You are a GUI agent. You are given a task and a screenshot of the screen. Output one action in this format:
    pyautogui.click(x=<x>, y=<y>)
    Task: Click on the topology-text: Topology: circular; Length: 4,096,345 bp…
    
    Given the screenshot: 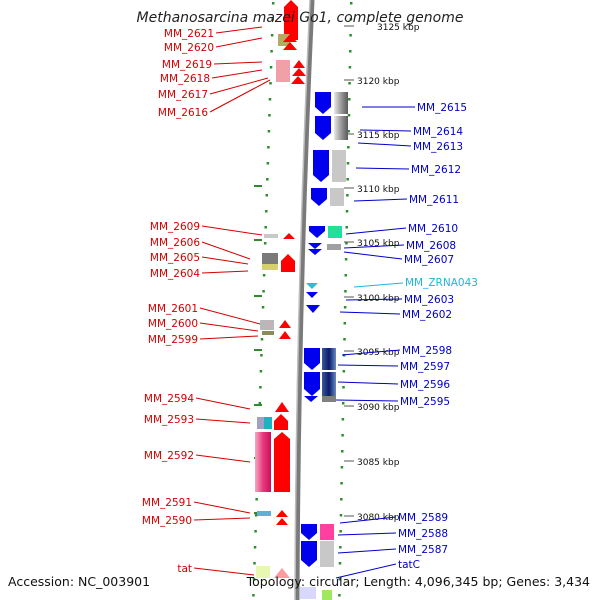 What is the action you would take?
    pyautogui.click(x=418, y=581)
    